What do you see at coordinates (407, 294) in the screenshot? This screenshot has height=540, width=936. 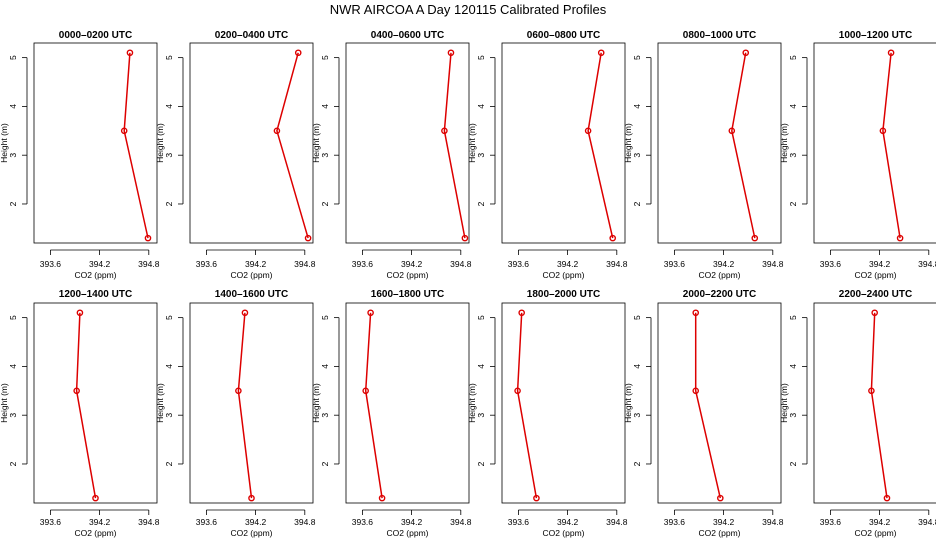 I see `panel-title: 1600–1800 UTC` at bounding box center [407, 294].